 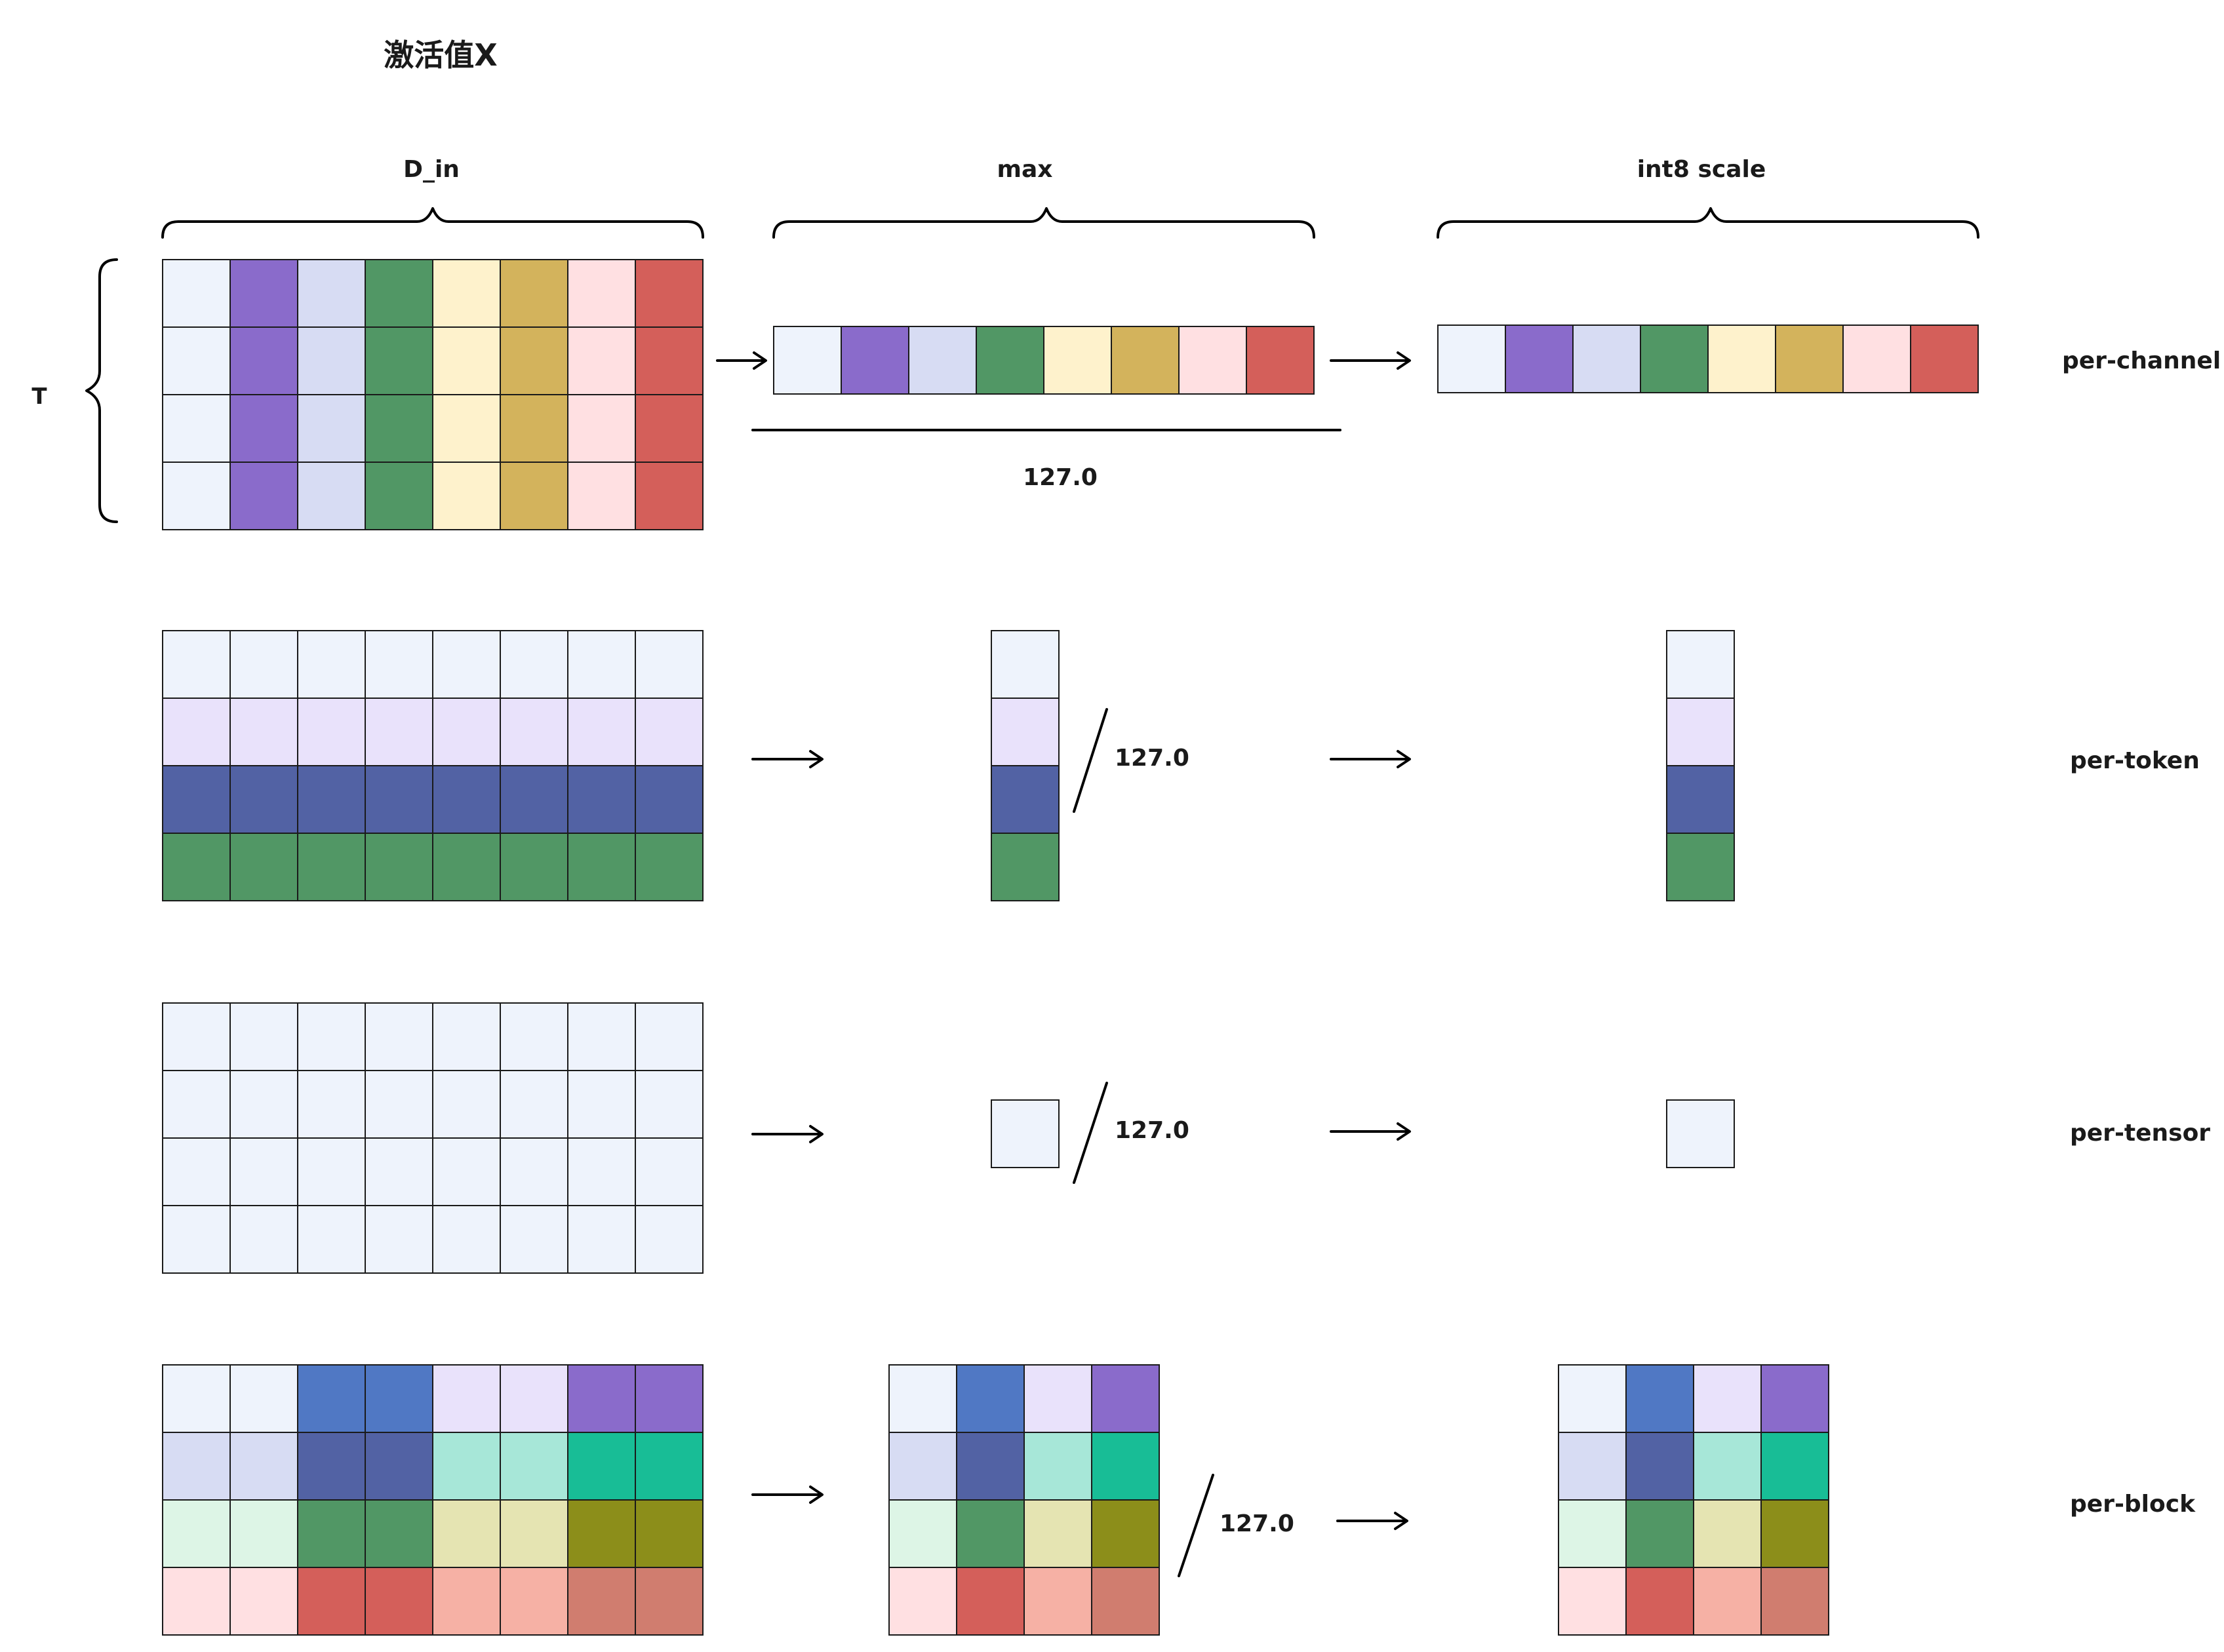 What do you see at coordinates (1043, 223) in the screenshot?
I see `max-brace` at bounding box center [1043, 223].